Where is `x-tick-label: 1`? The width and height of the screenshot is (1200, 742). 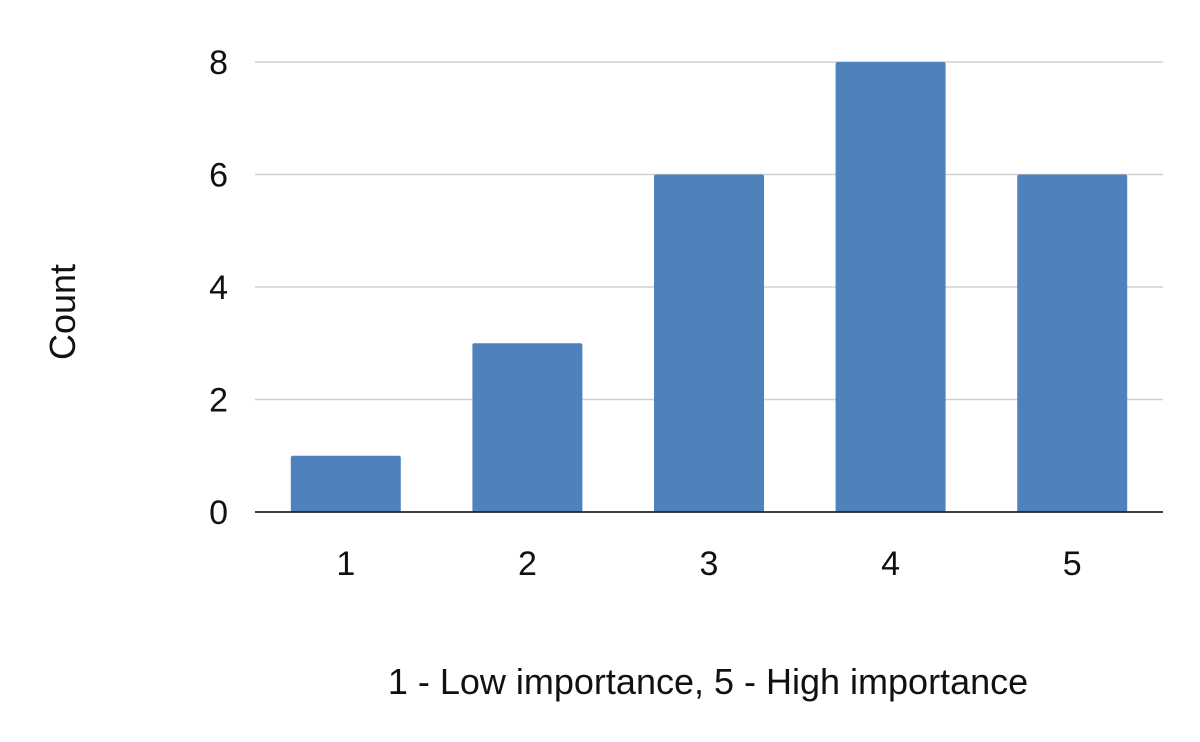
x-tick-label: 1 is located at coordinates (345, 564).